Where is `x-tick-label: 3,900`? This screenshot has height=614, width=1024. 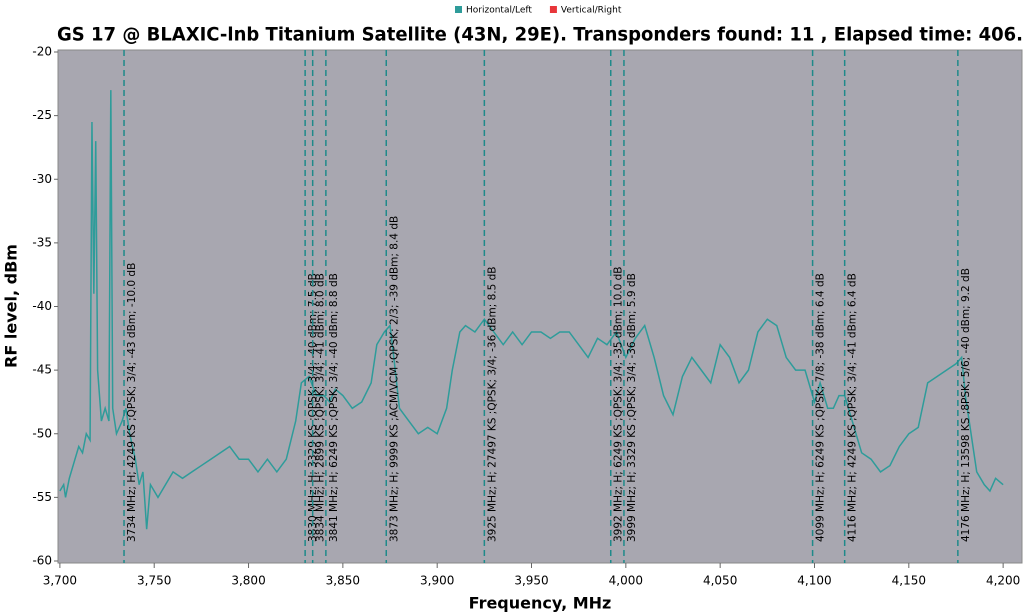 x-tick-label: 3,900 is located at coordinates (437, 581).